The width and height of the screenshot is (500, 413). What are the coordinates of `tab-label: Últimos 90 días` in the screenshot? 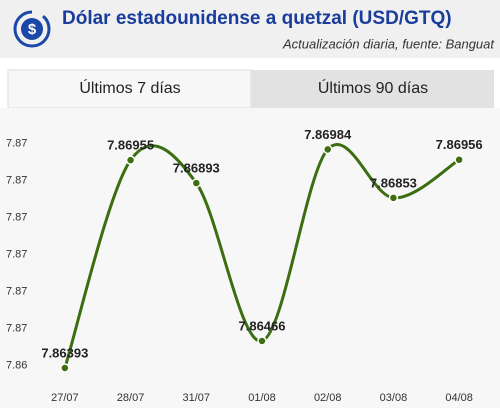 It's located at (373, 87).